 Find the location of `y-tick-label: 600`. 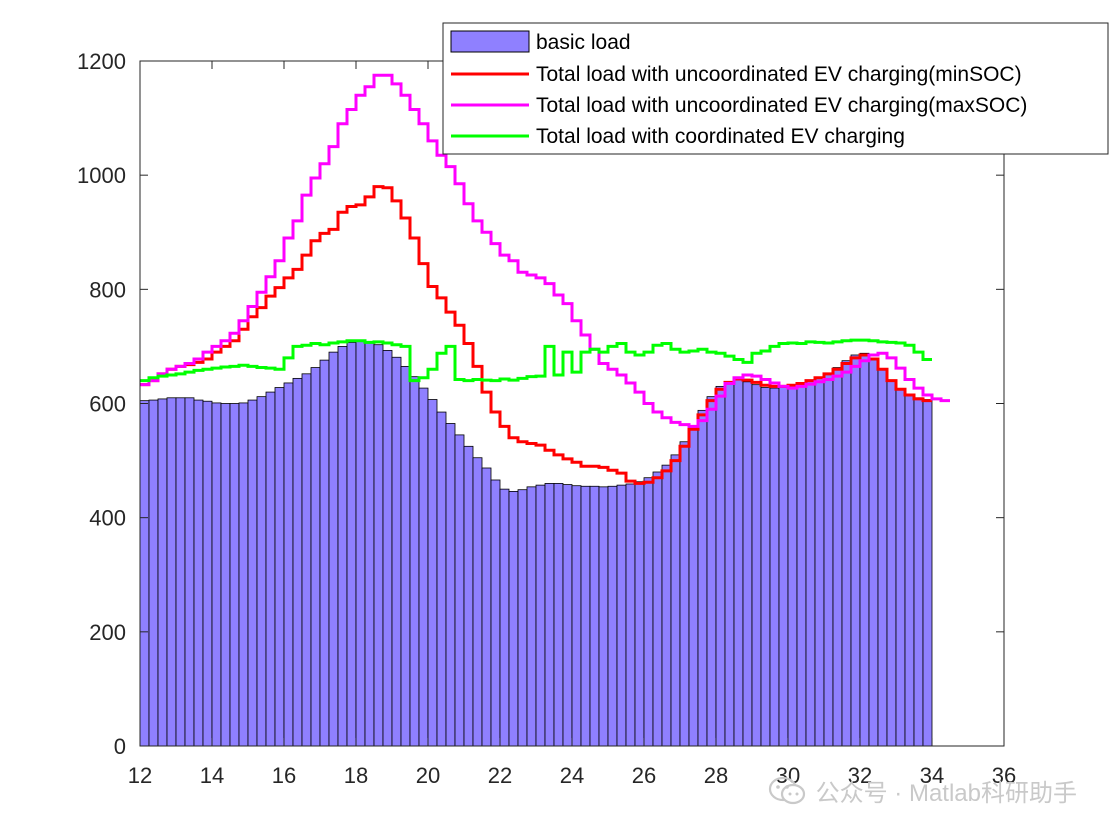

y-tick-label: 600 is located at coordinates (107, 404).